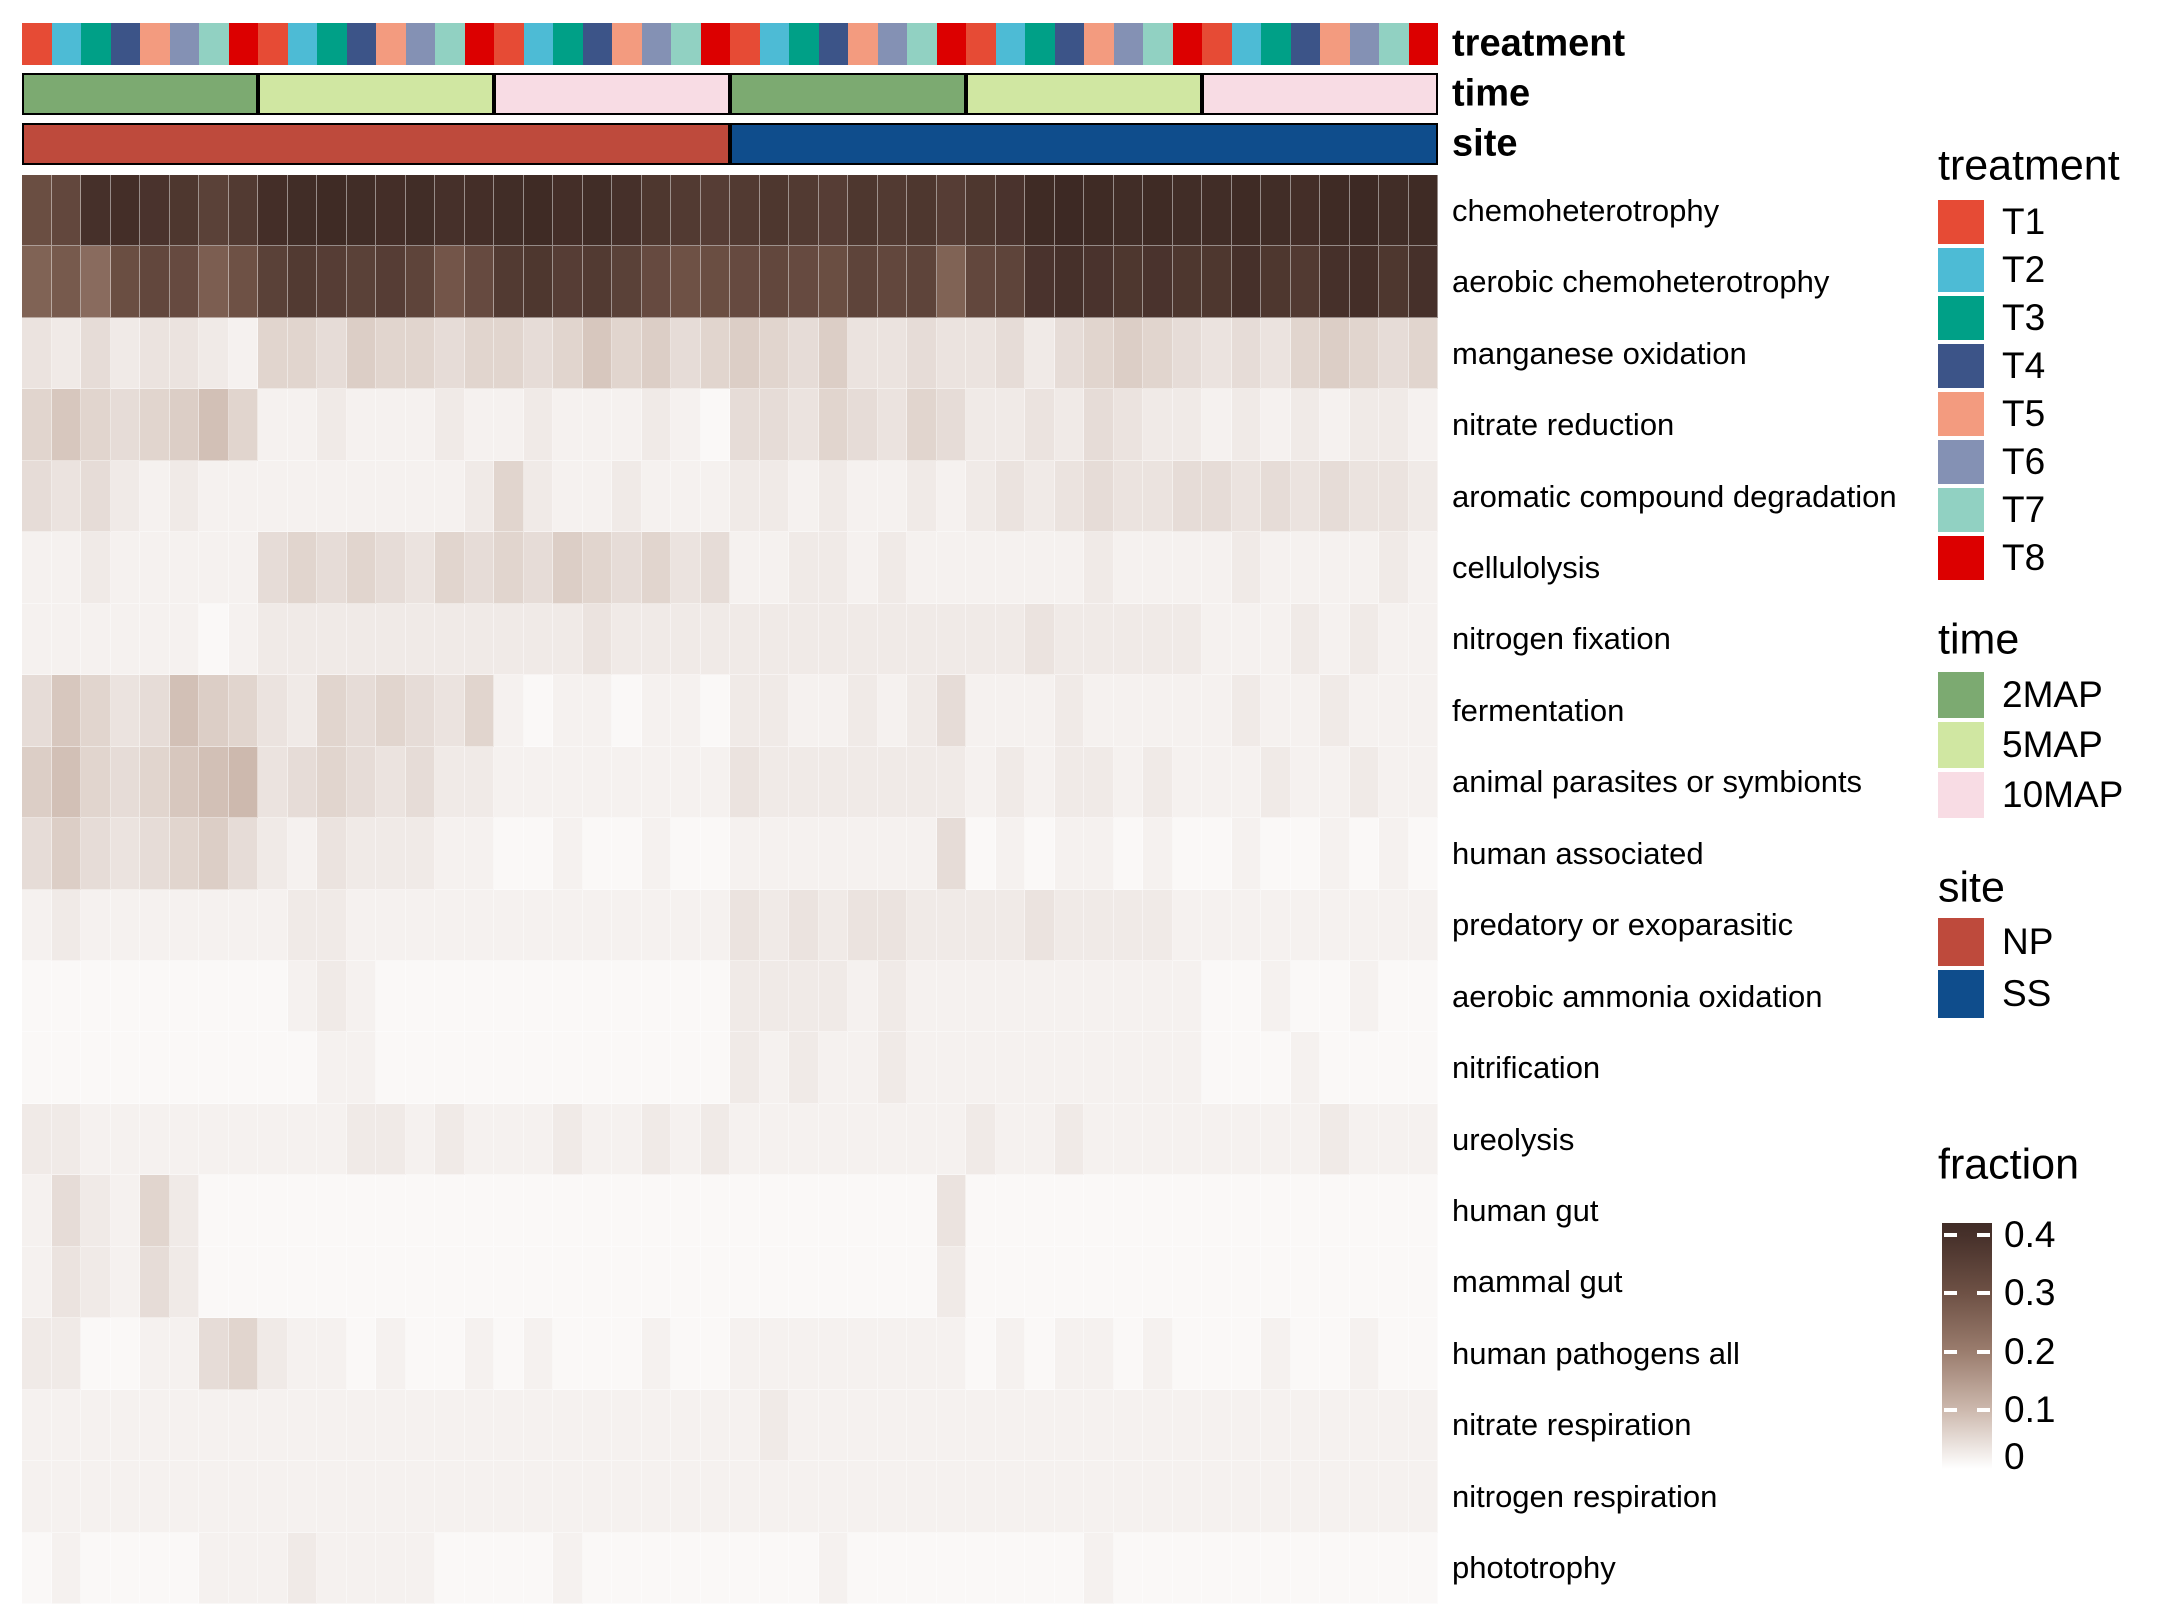 This screenshot has height=1604, width=2172. Describe the element at coordinates (2029, 165) in the screenshot. I see `treatment-legend-title: treatment` at that location.